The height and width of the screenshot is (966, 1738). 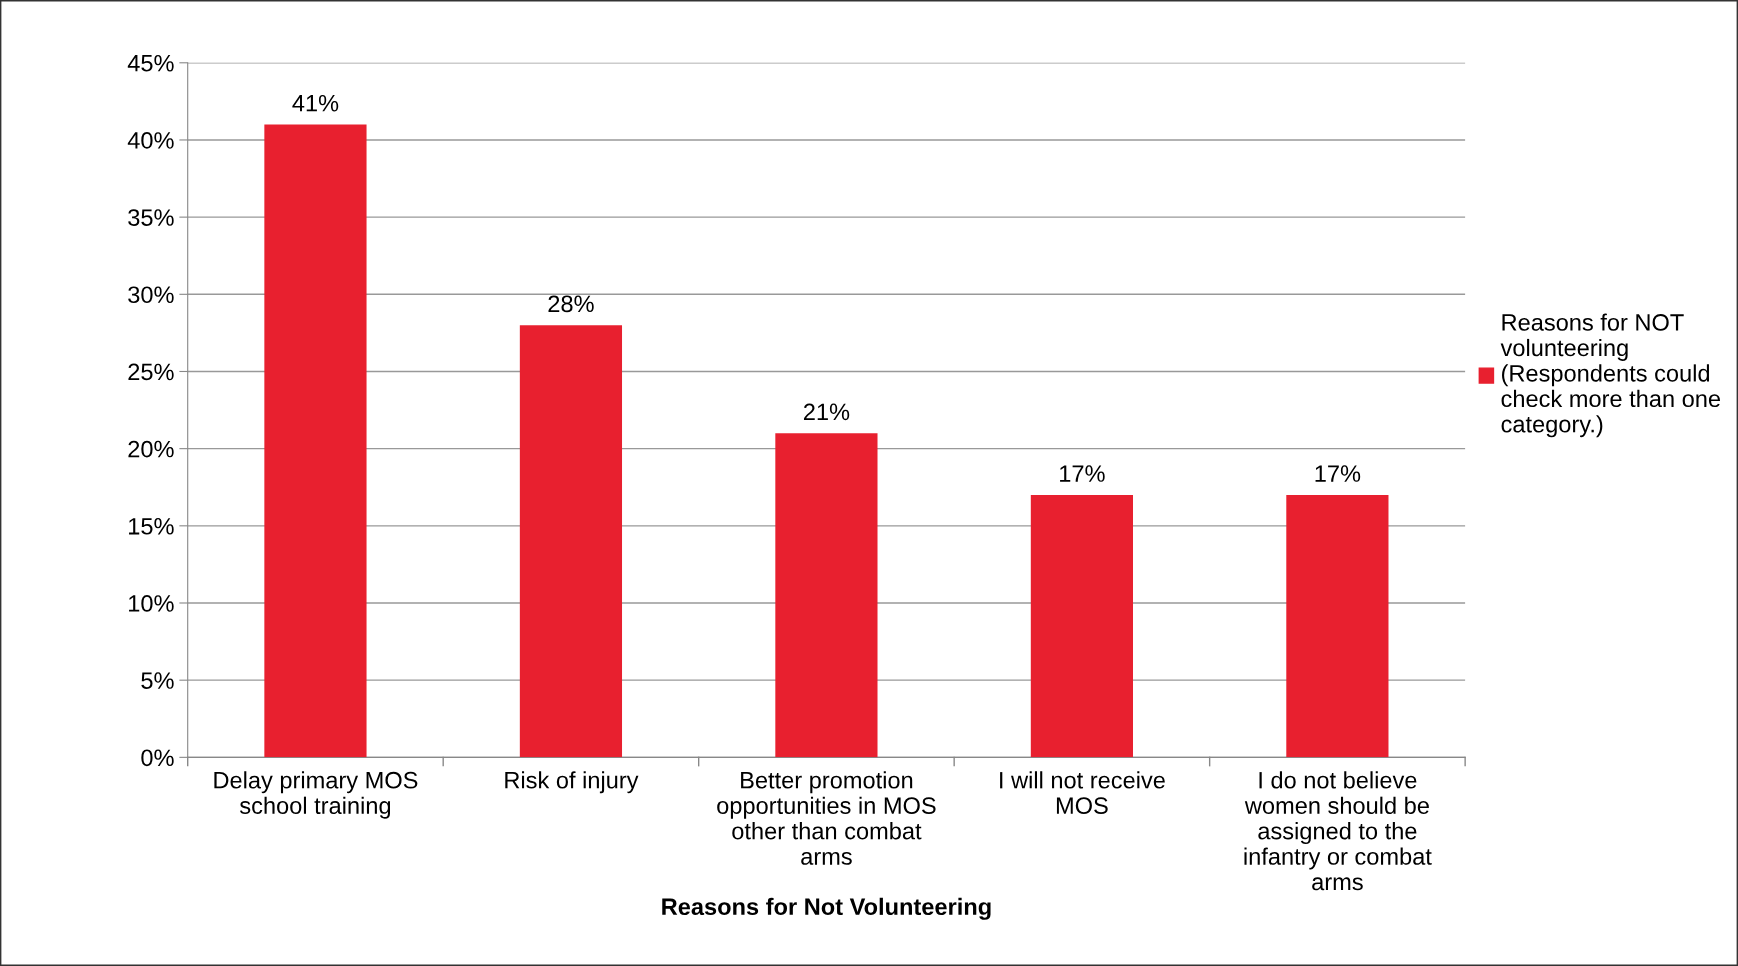 I want to click on y-tick-label: 0%, so click(x=157, y=758).